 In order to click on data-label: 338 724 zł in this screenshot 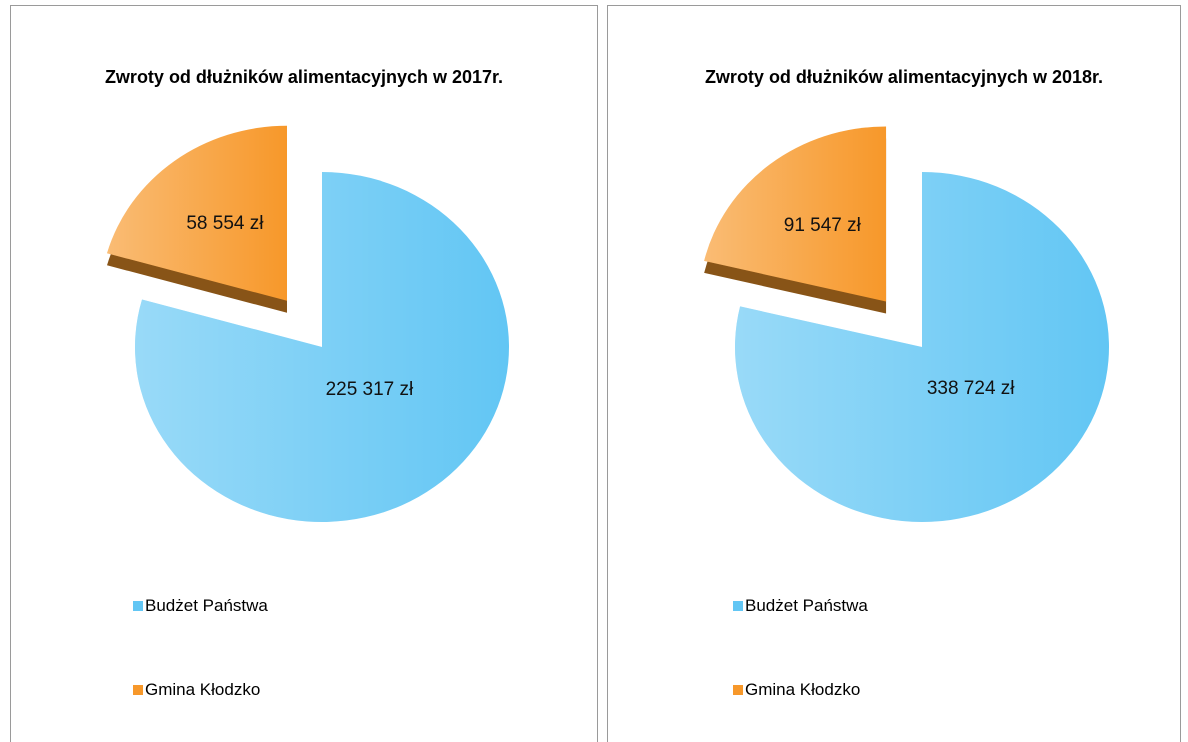, I will do `click(970, 388)`.